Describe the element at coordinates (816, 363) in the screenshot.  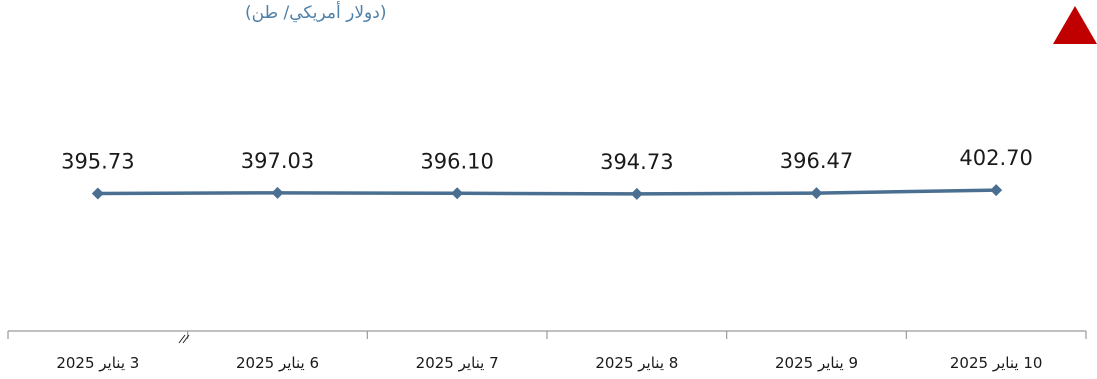
I see `x-tick-label: 9 يناير 2025` at that location.